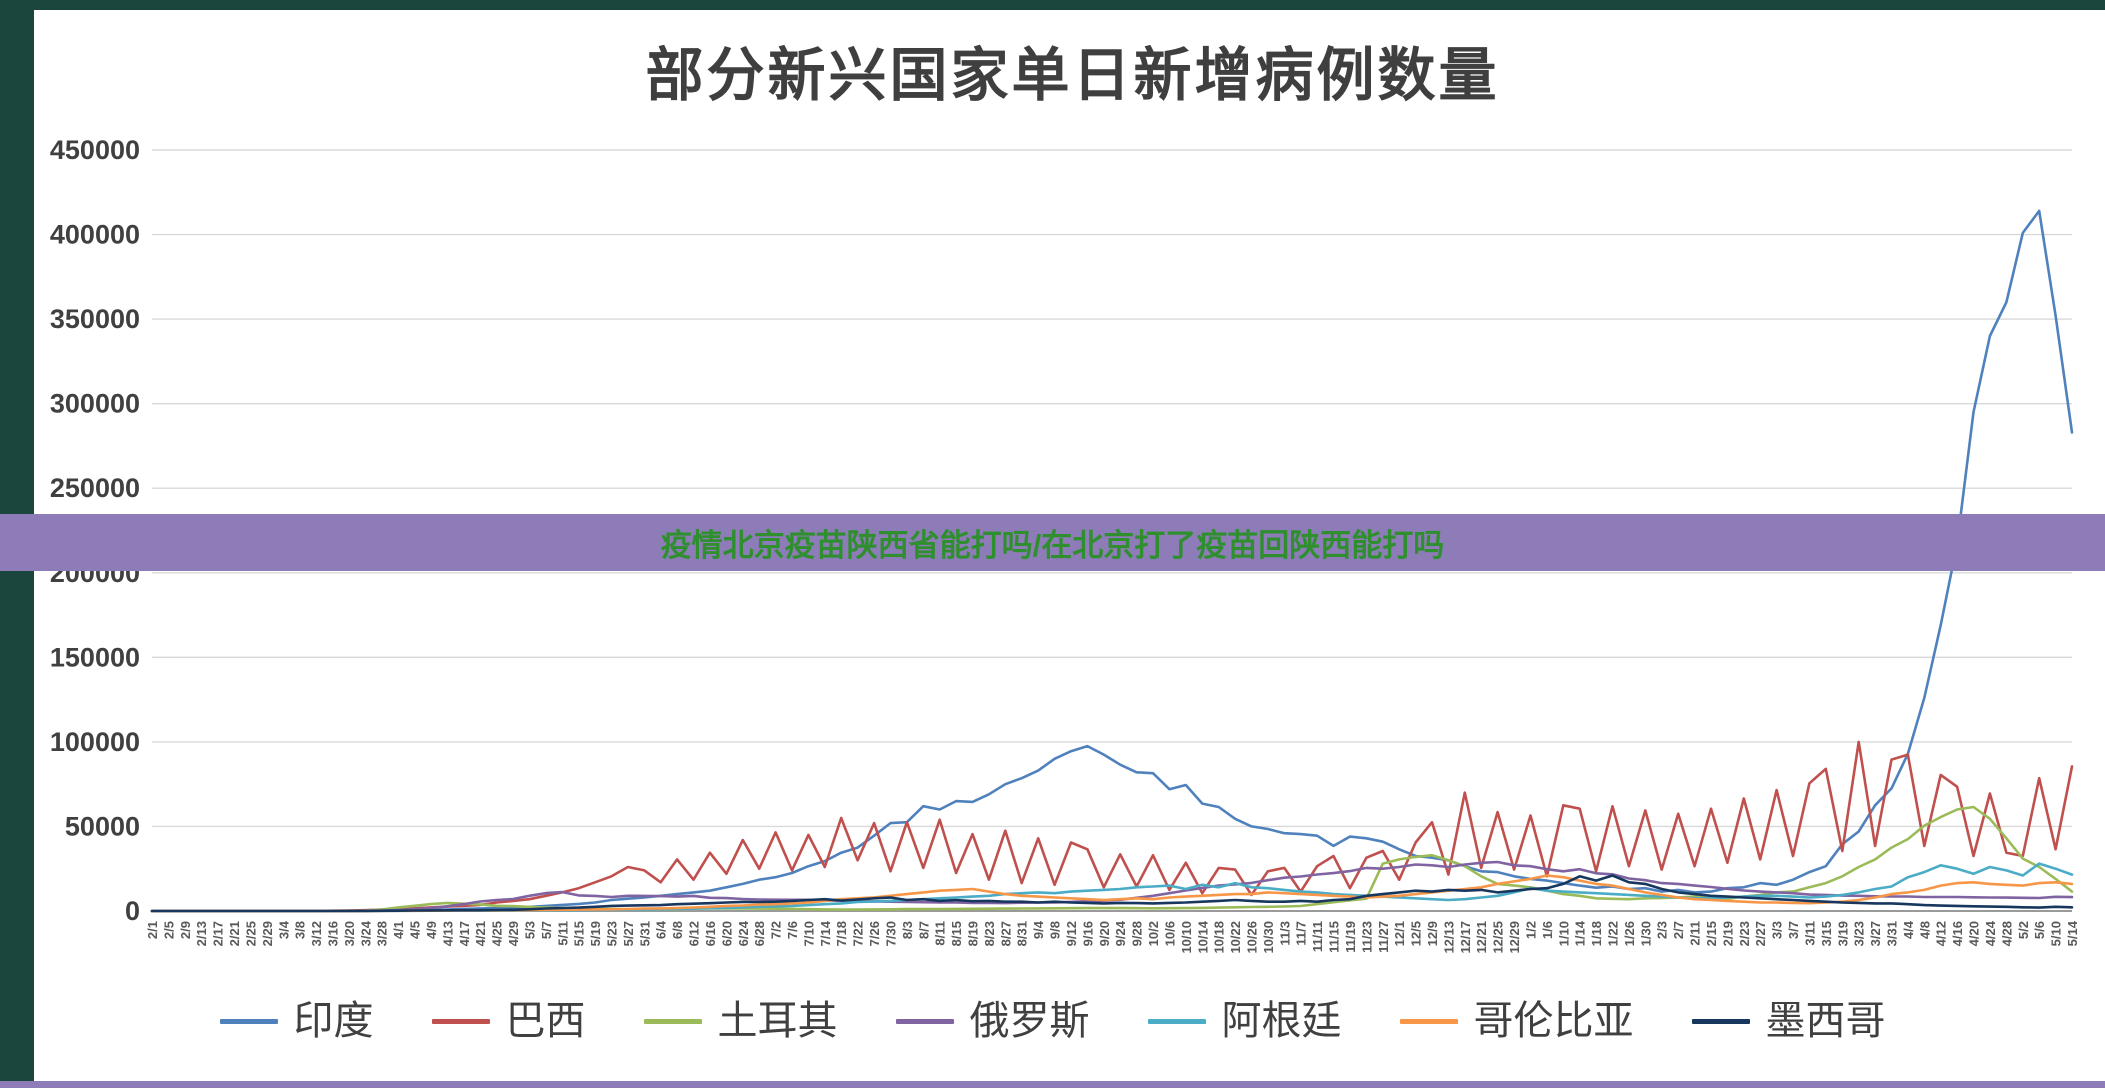 The width and height of the screenshot is (2105, 1088). Describe the element at coordinates (1284, 933) in the screenshot. I see `x-axis-label: 11/3` at that location.